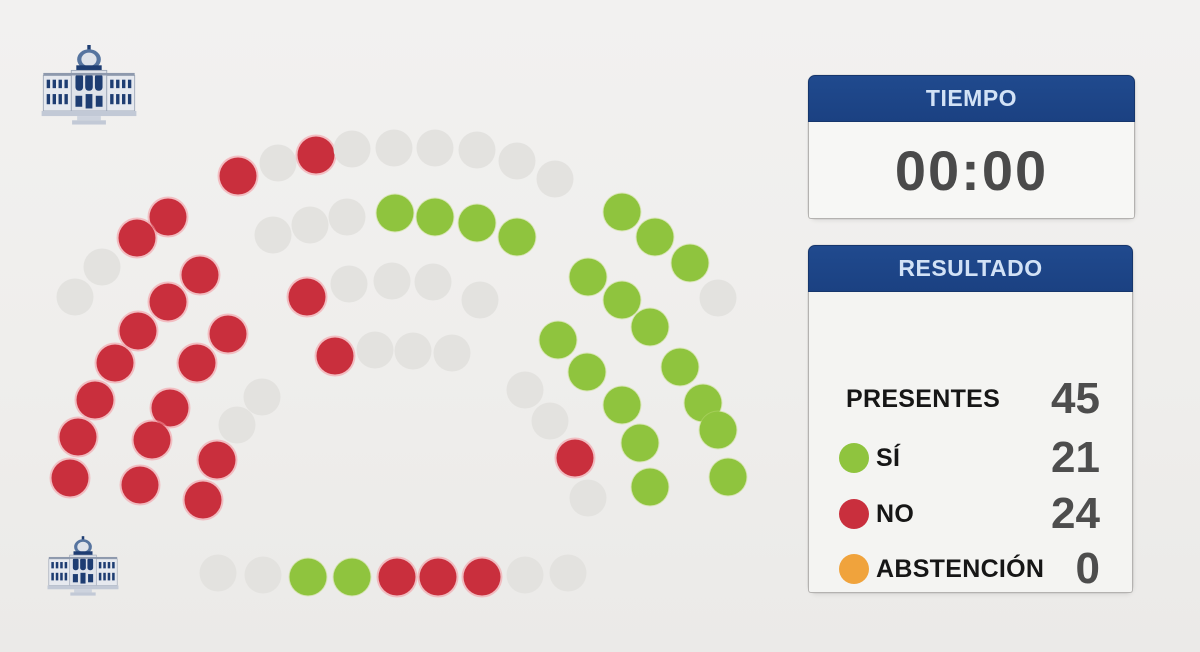 The image size is (1200, 652). What do you see at coordinates (1075, 457) in the screenshot?
I see `si-value: 21` at bounding box center [1075, 457].